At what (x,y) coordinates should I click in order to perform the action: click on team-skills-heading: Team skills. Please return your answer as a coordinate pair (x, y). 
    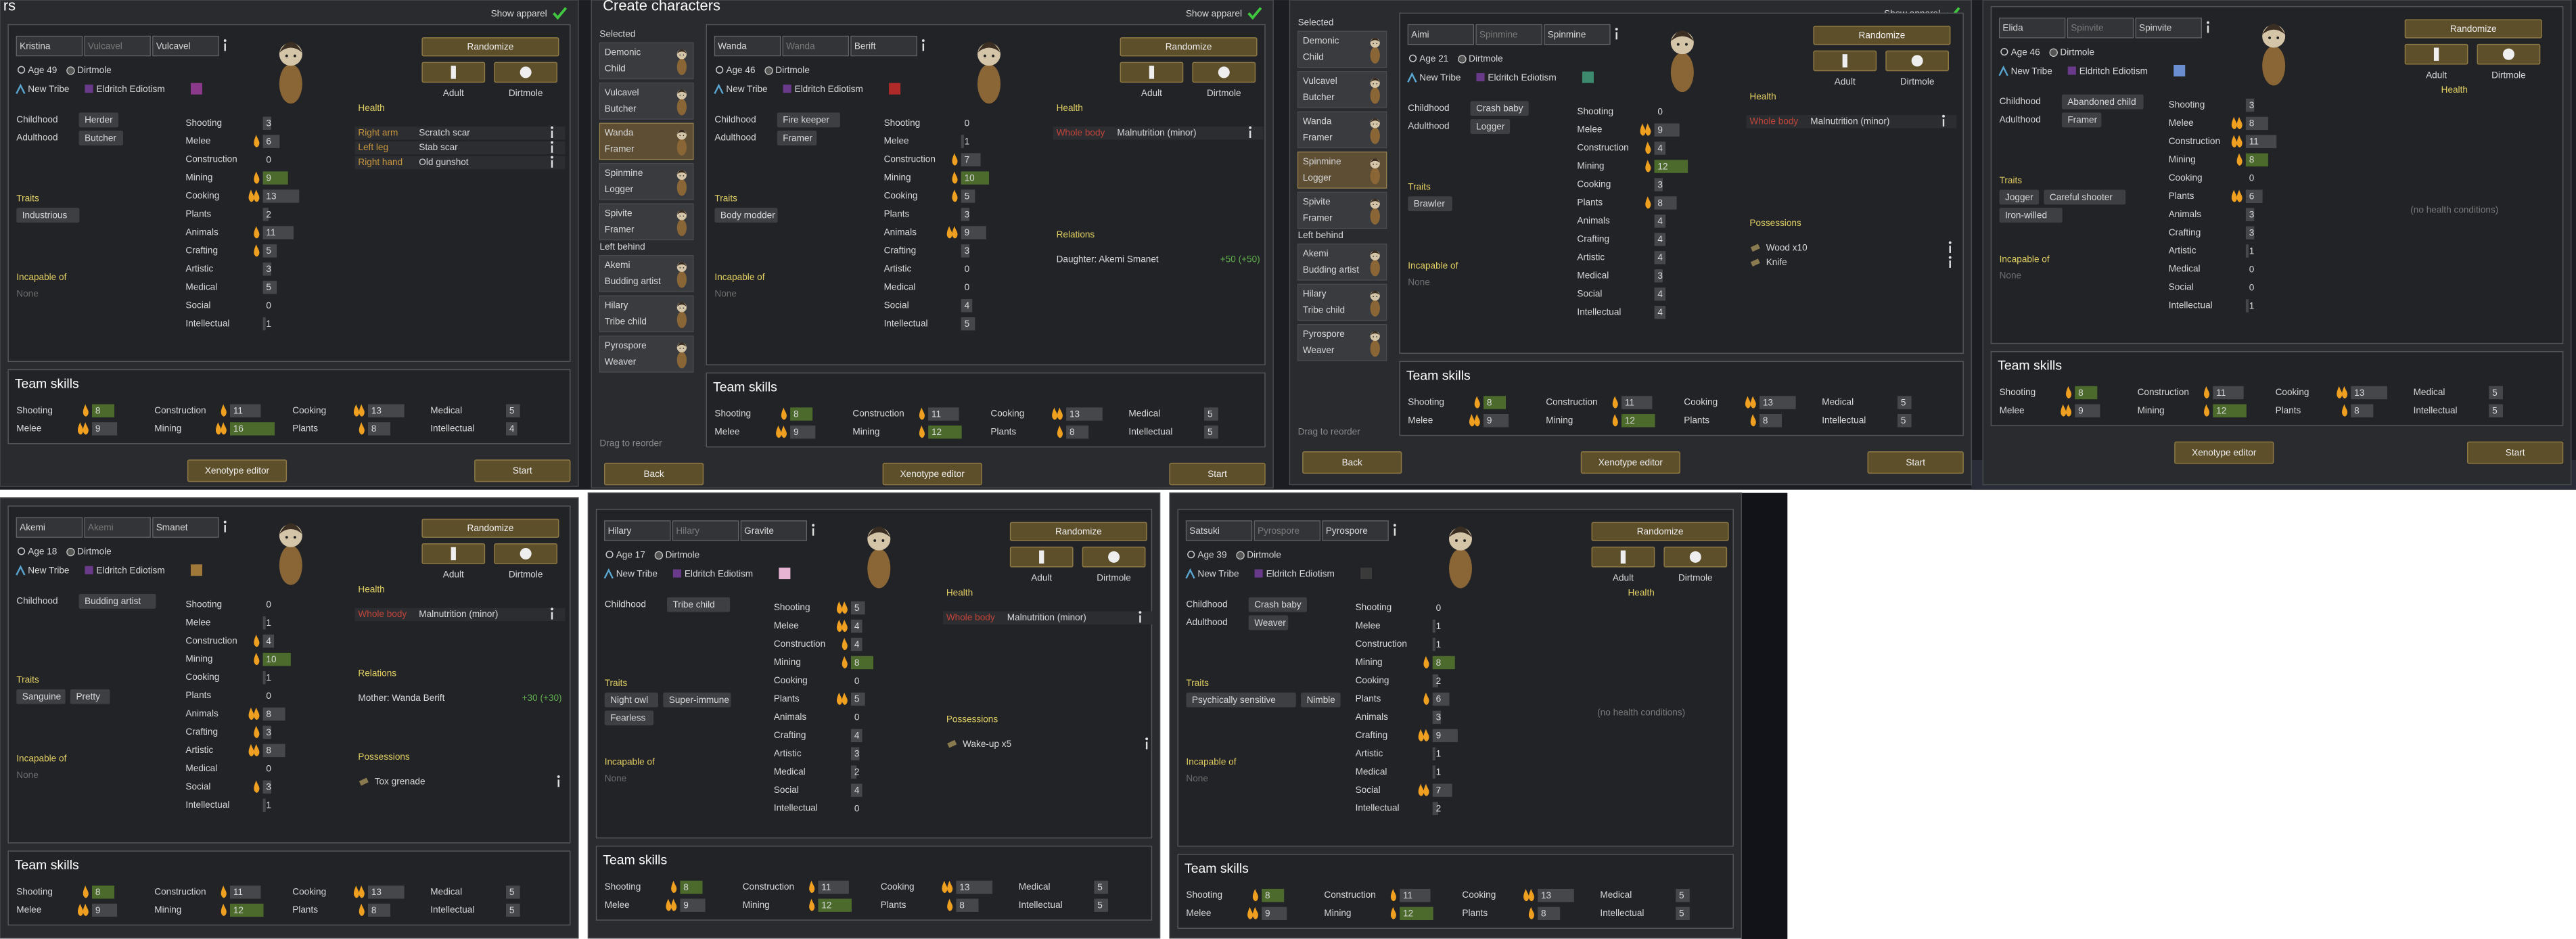
    Looking at the image, I should click on (1216, 869).